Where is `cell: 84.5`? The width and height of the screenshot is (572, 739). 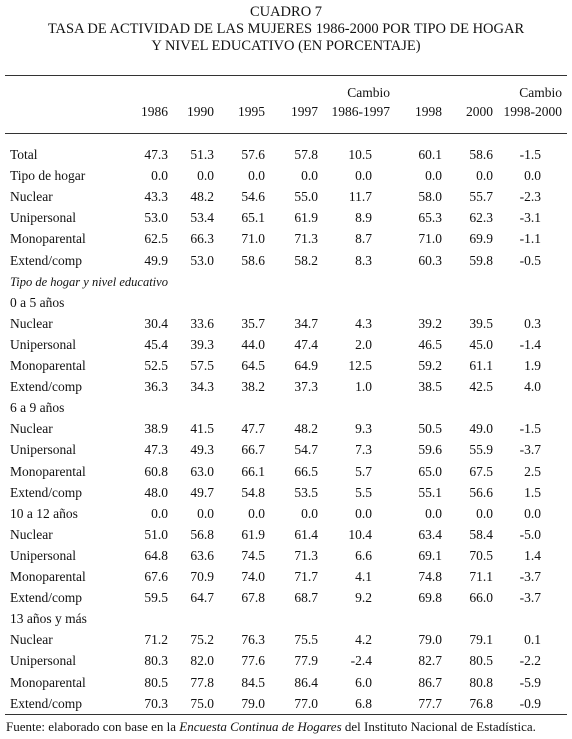
cell: 84.5 is located at coordinates (253, 682).